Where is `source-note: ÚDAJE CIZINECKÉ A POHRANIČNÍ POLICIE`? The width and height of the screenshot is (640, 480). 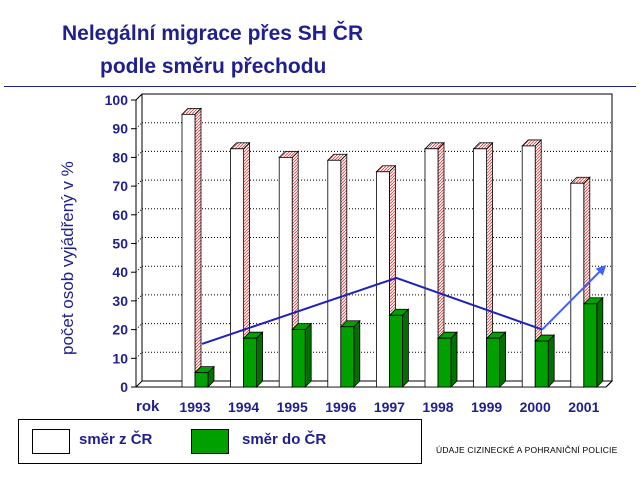
source-note: ÚDAJE CIZINECKÉ A POHRANIČNÍ POLICIE is located at coordinates (527, 450).